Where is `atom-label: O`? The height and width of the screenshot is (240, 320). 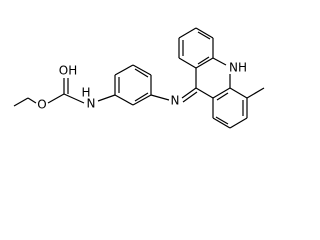
atom-label: O is located at coordinates (41, 105).